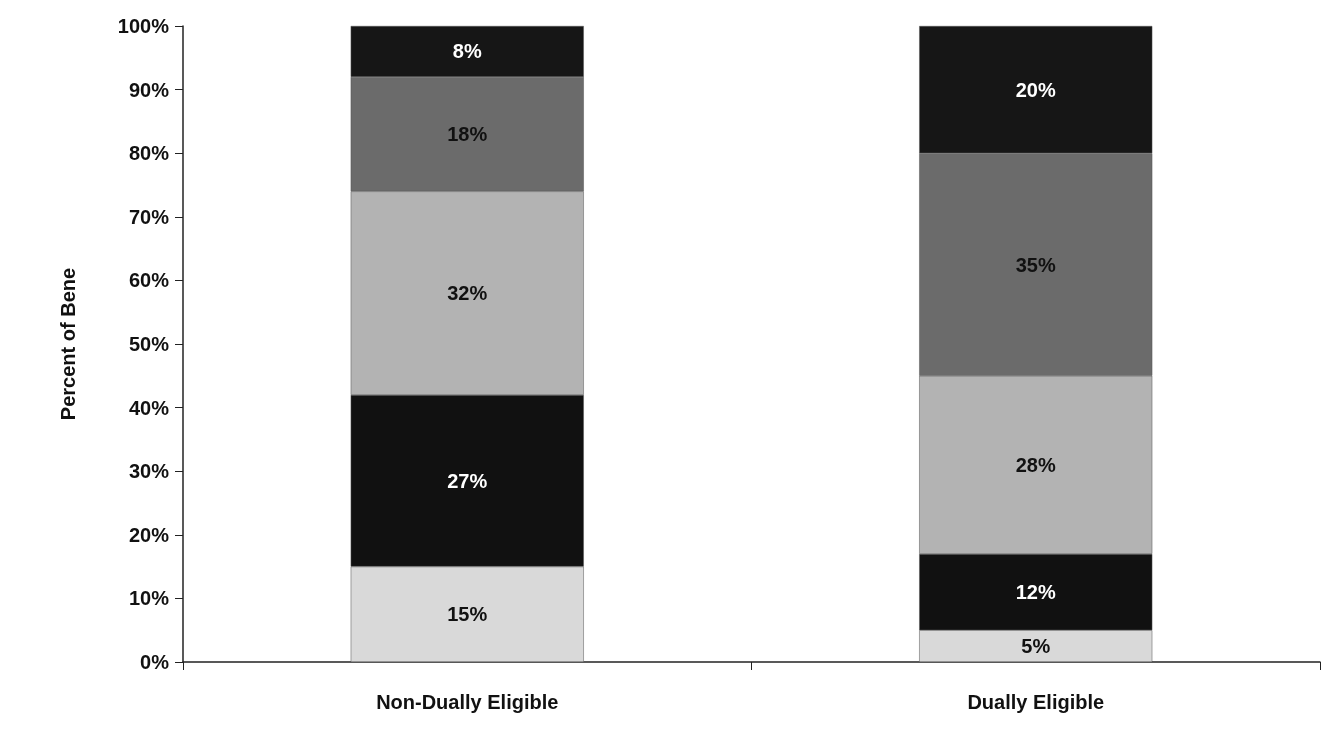  Describe the element at coordinates (149, 89) in the screenshot. I see `y-tick-label: 90%` at that location.